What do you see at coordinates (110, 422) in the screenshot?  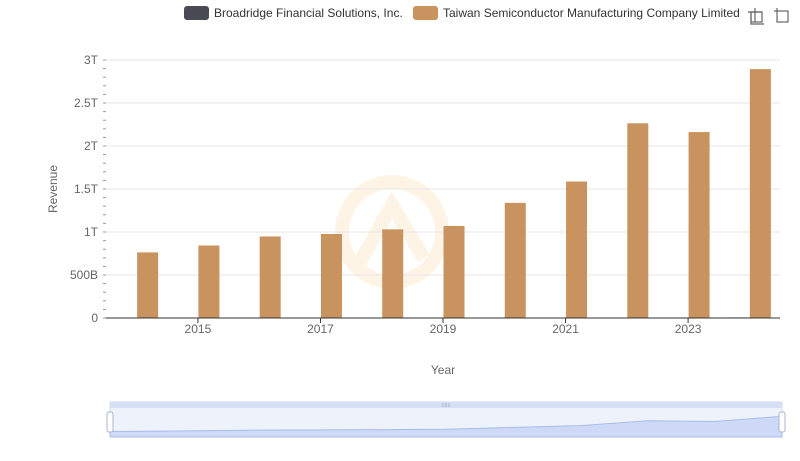 I see `data-zoom-handle-left` at bounding box center [110, 422].